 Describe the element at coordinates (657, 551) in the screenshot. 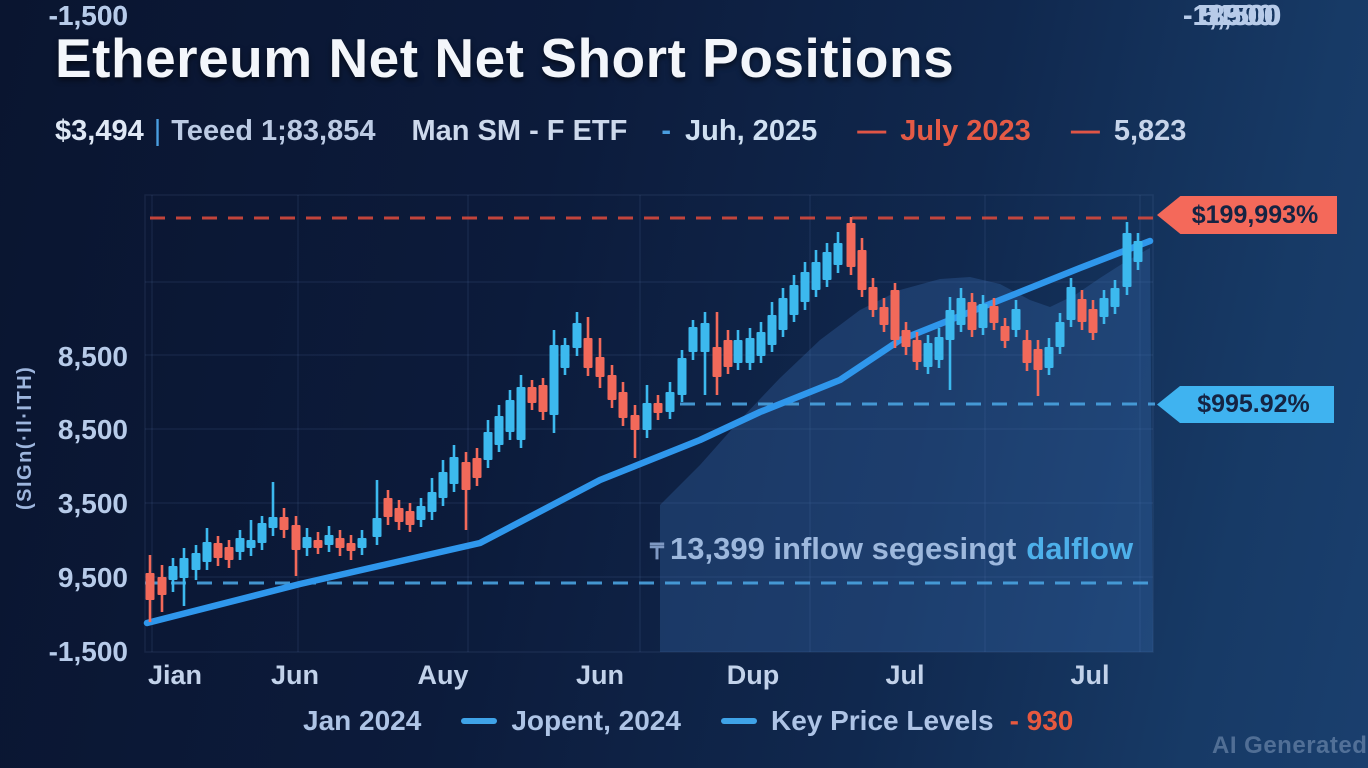

I see `cursor-icon: ₸` at that location.